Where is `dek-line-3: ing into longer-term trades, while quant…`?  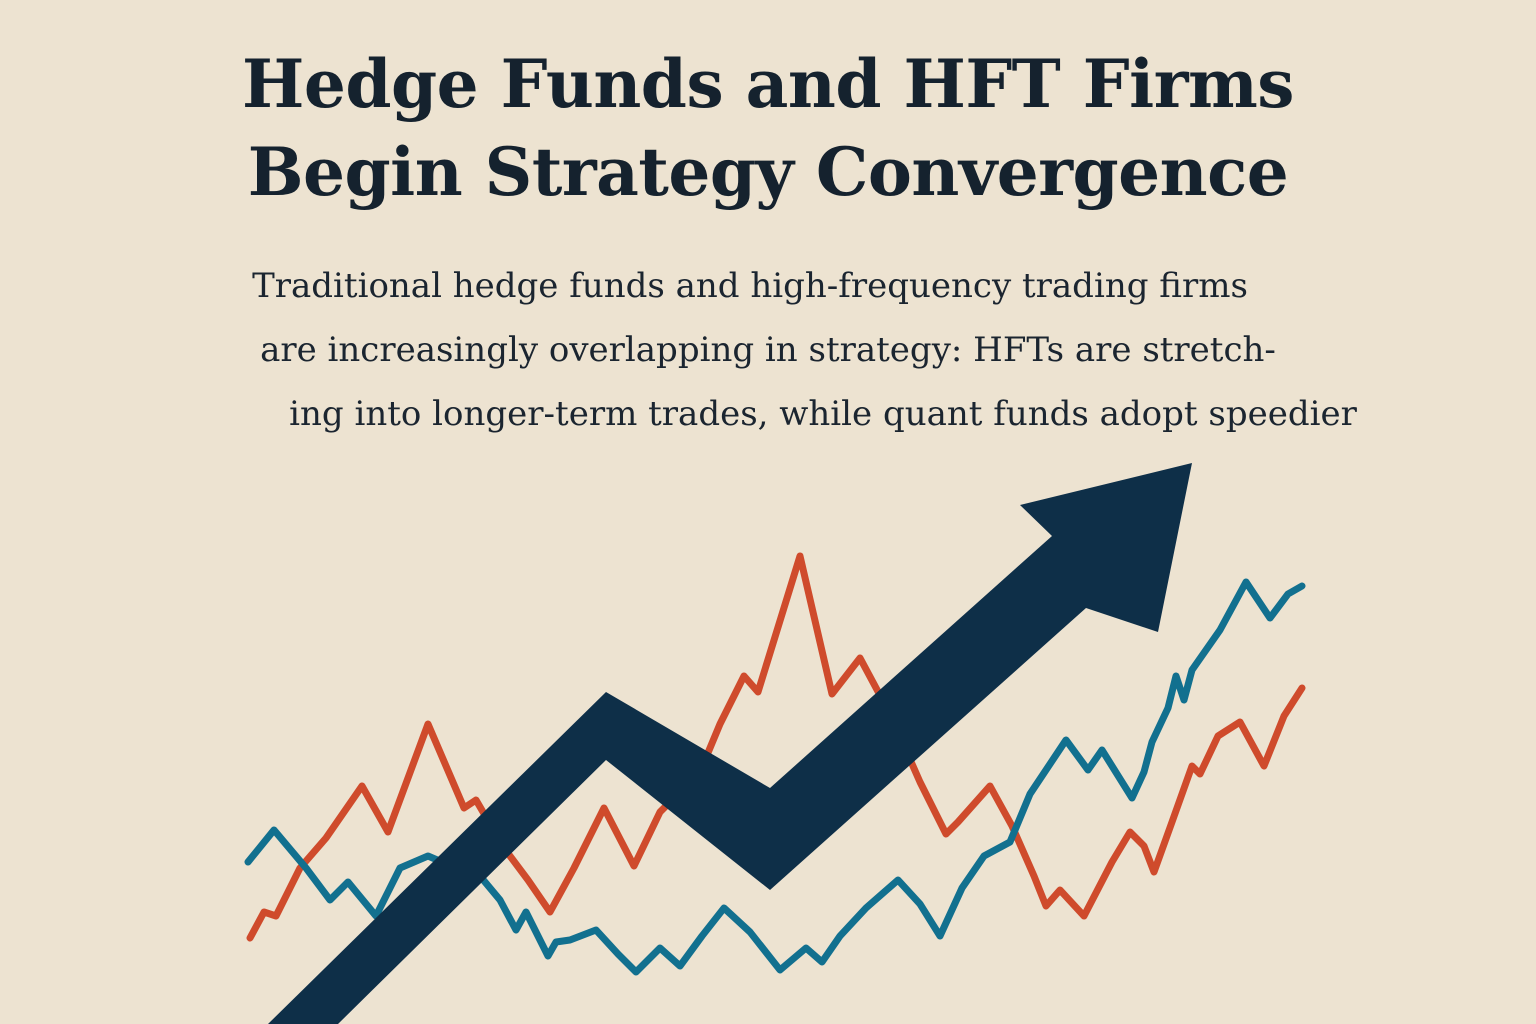 dek-line-3: ing into longer-term trades, while quant… is located at coordinates (823, 414).